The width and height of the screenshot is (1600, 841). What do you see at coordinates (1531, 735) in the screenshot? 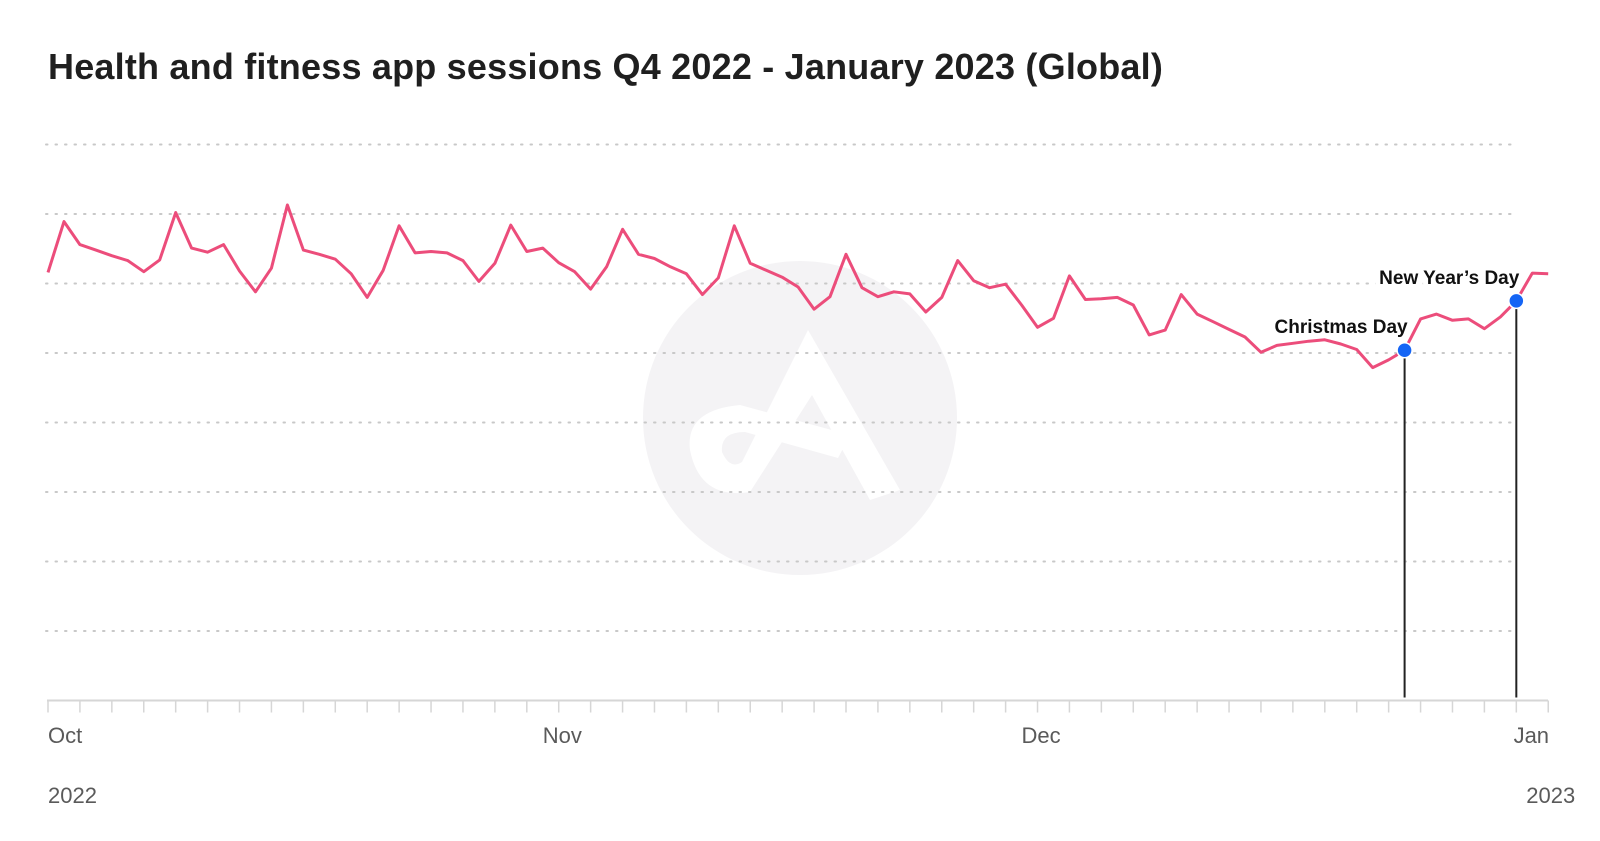
I see `x-tick-label: Jan` at bounding box center [1531, 735].